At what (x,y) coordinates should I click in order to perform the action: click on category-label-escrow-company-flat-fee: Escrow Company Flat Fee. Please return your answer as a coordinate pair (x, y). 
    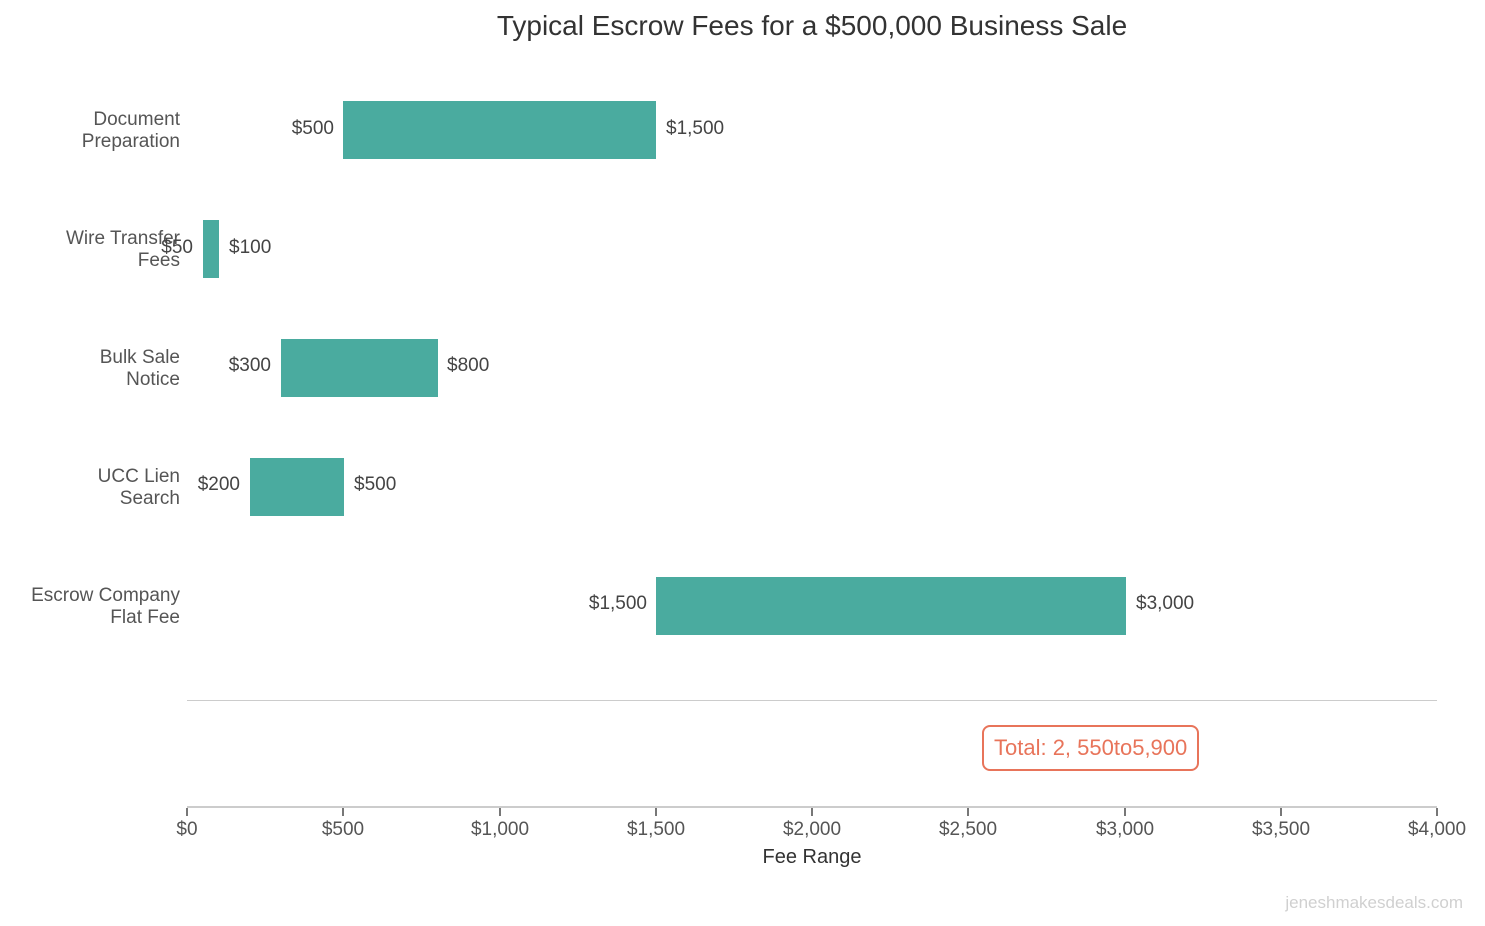
    Looking at the image, I should click on (105, 606).